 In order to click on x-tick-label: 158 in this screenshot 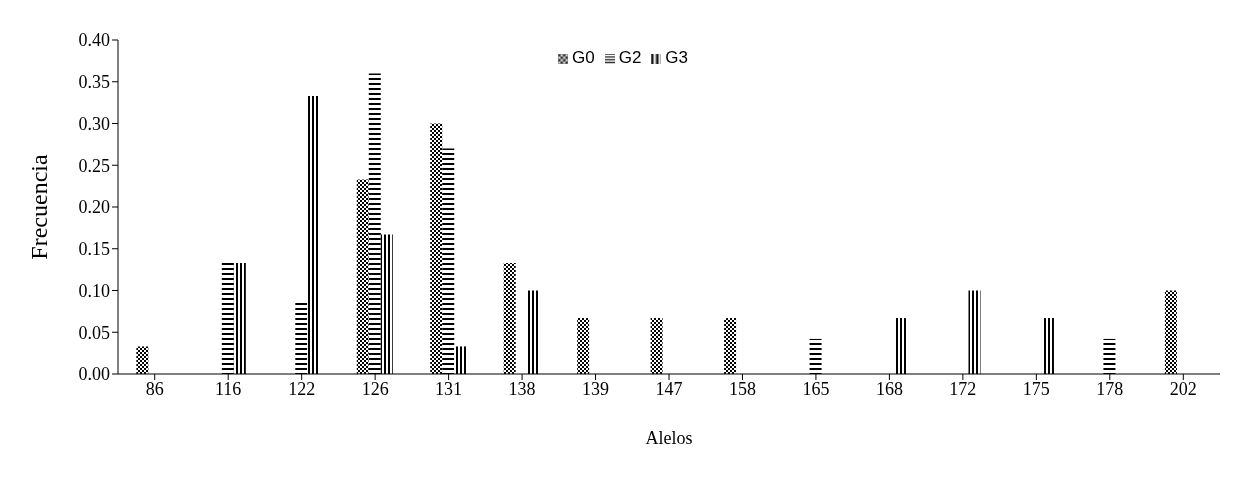, I will do `click(742, 388)`.